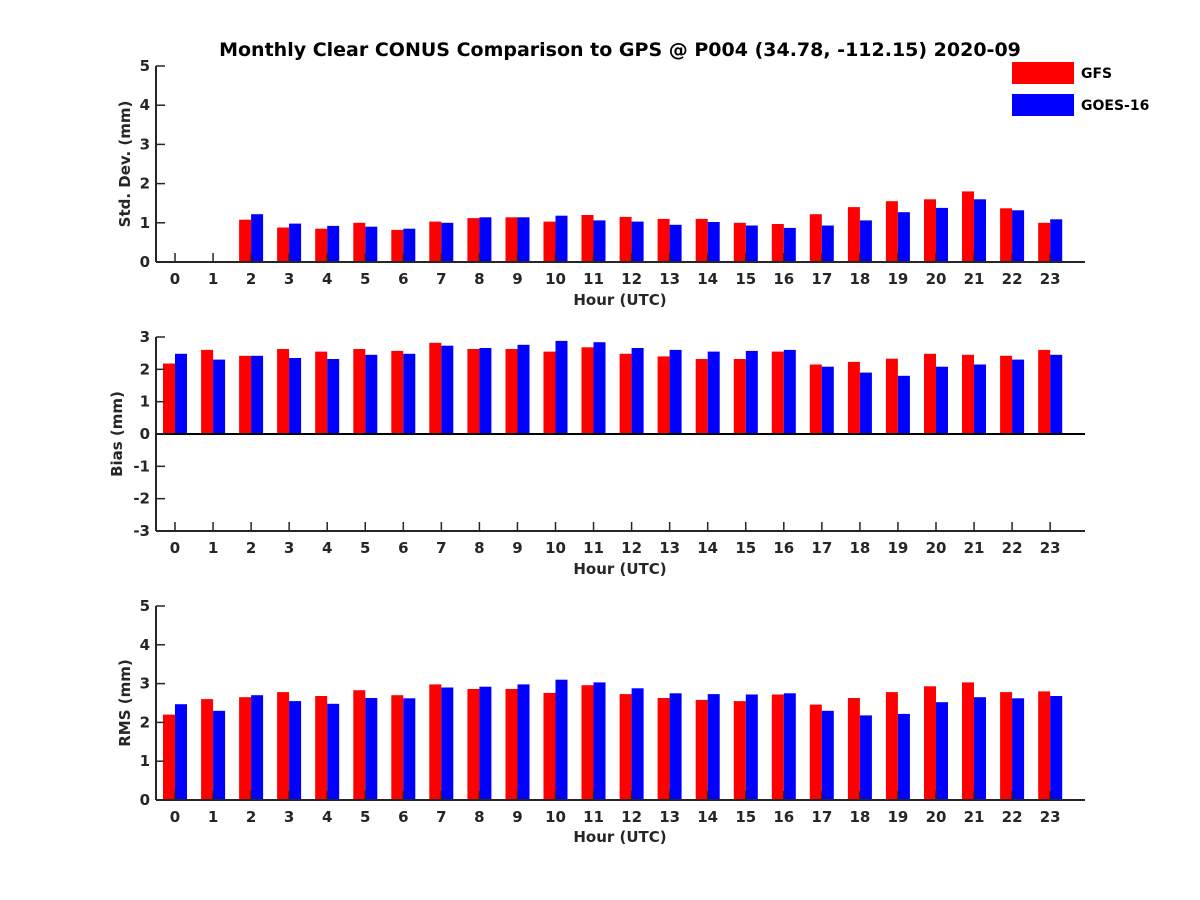 The image size is (1200, 900). I want to click on x-tick-label-1-8: 8, so click(479, 548).